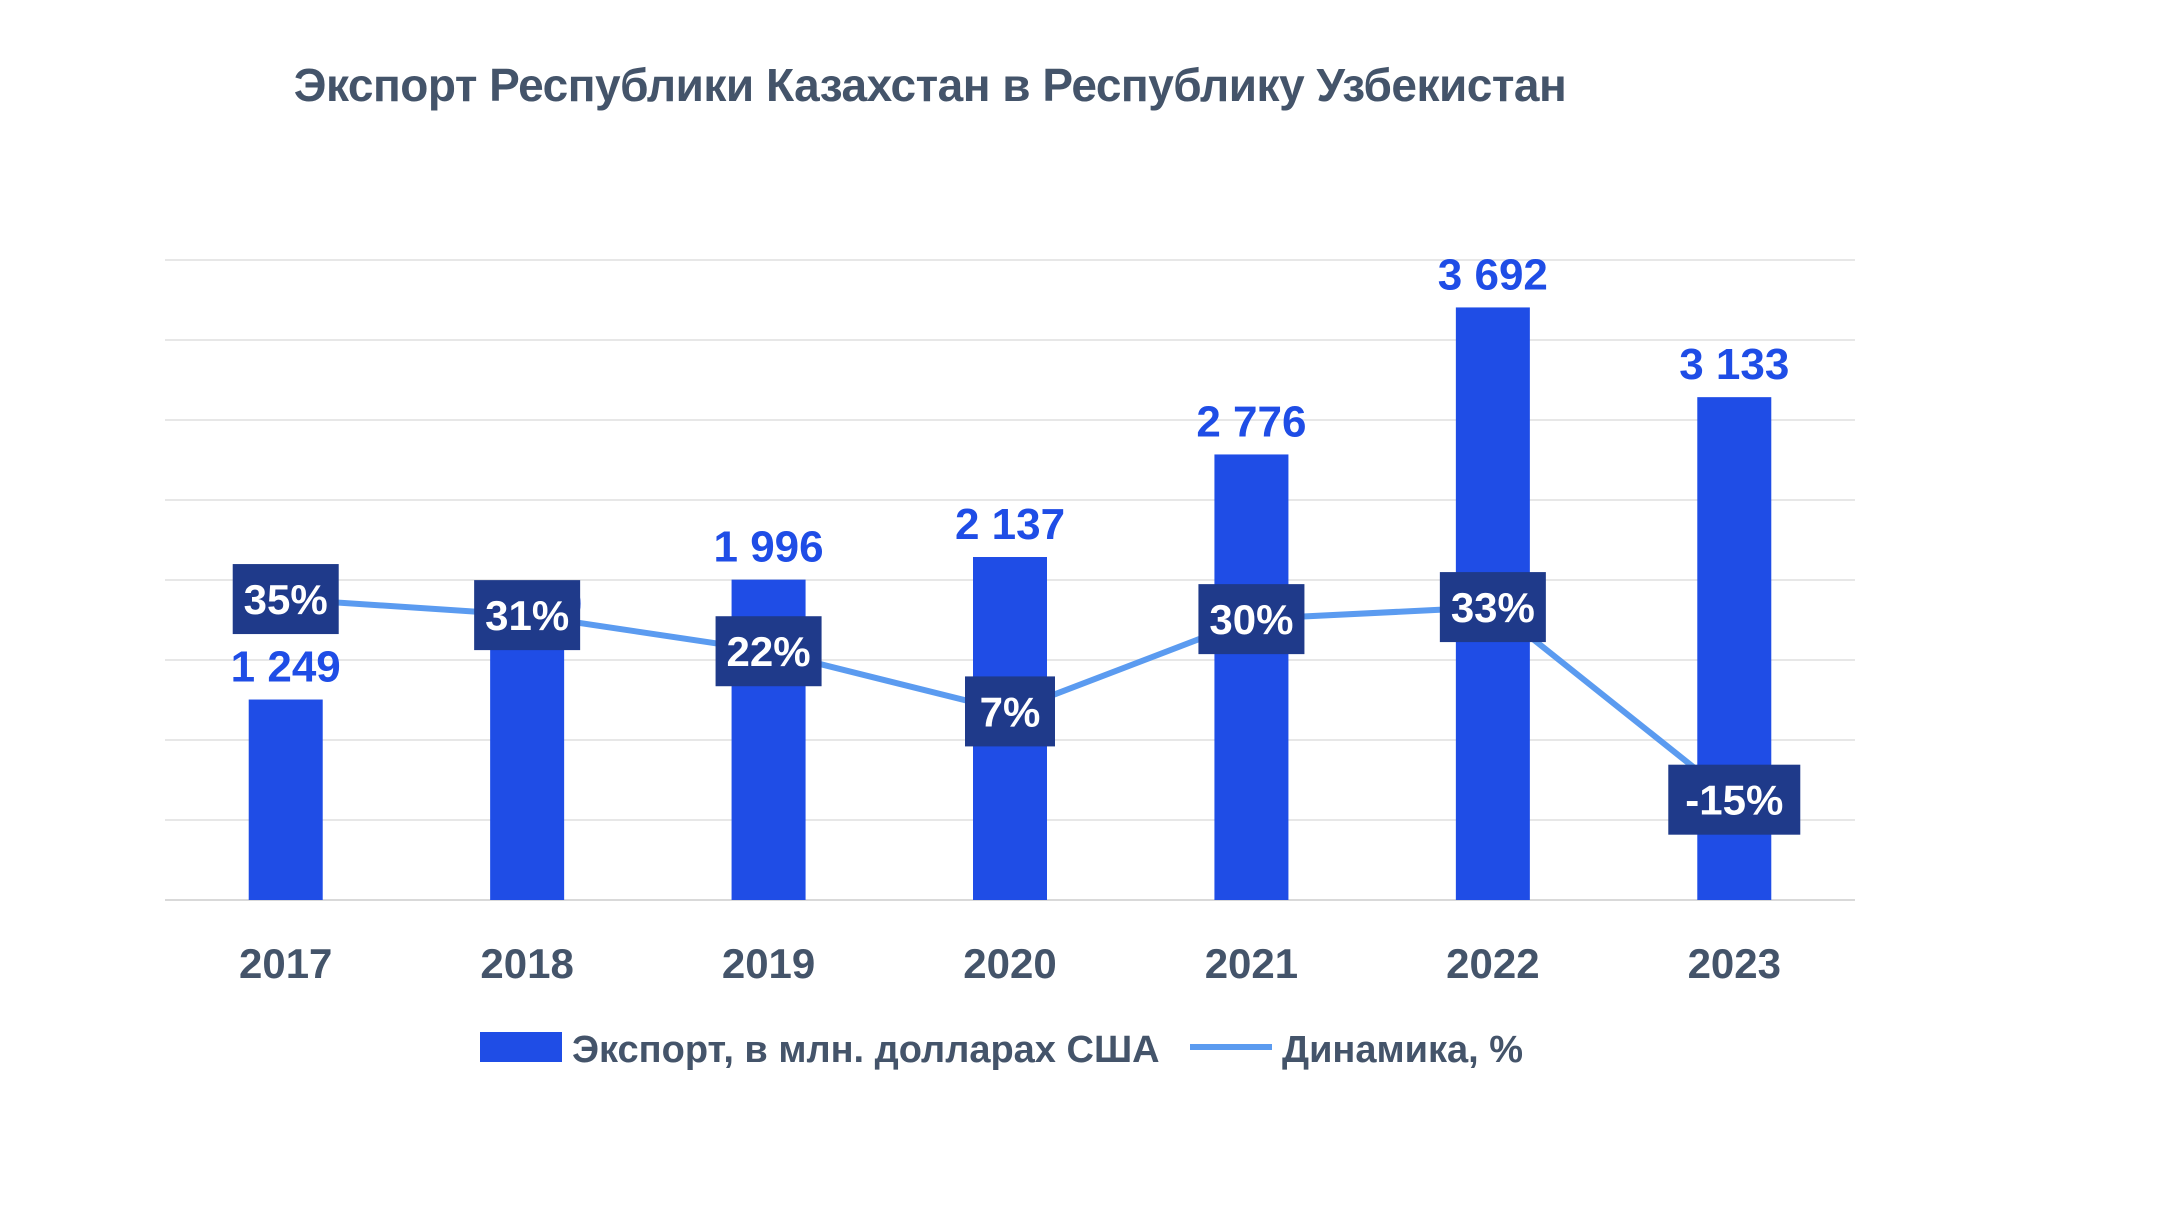 This screenshot has width=2160, height=1229. What do you see at coordinates (1251, 963) in the screenshot?
I see `x-tick-label: 2021` at bounding box center [1251, 963].